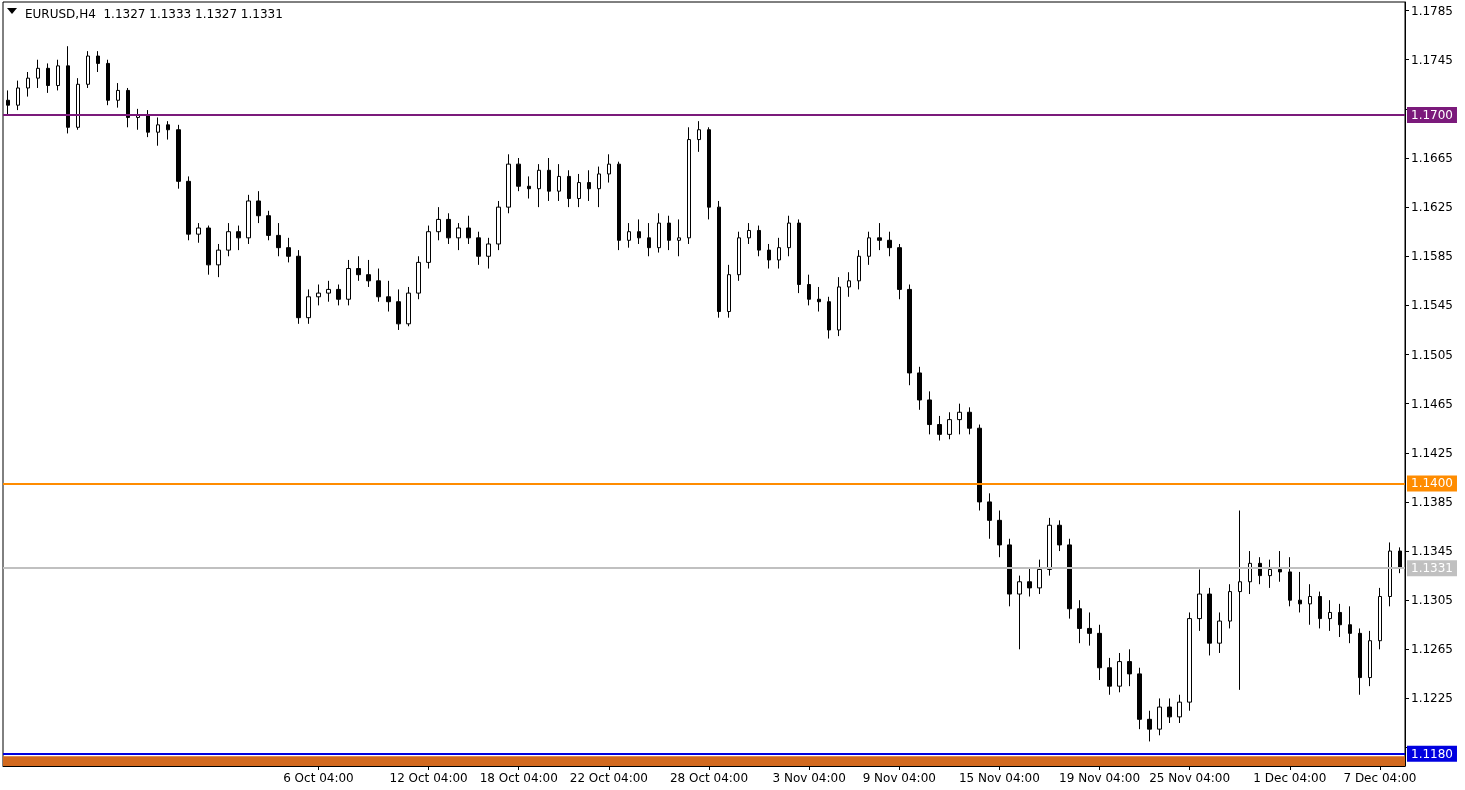 This screenshot has height=790, width=1465. What do you see at coordinates (1432, 256) in the screenshot?
I see `y-tick-label: 1.1585` at bounding box center [1432, 256].